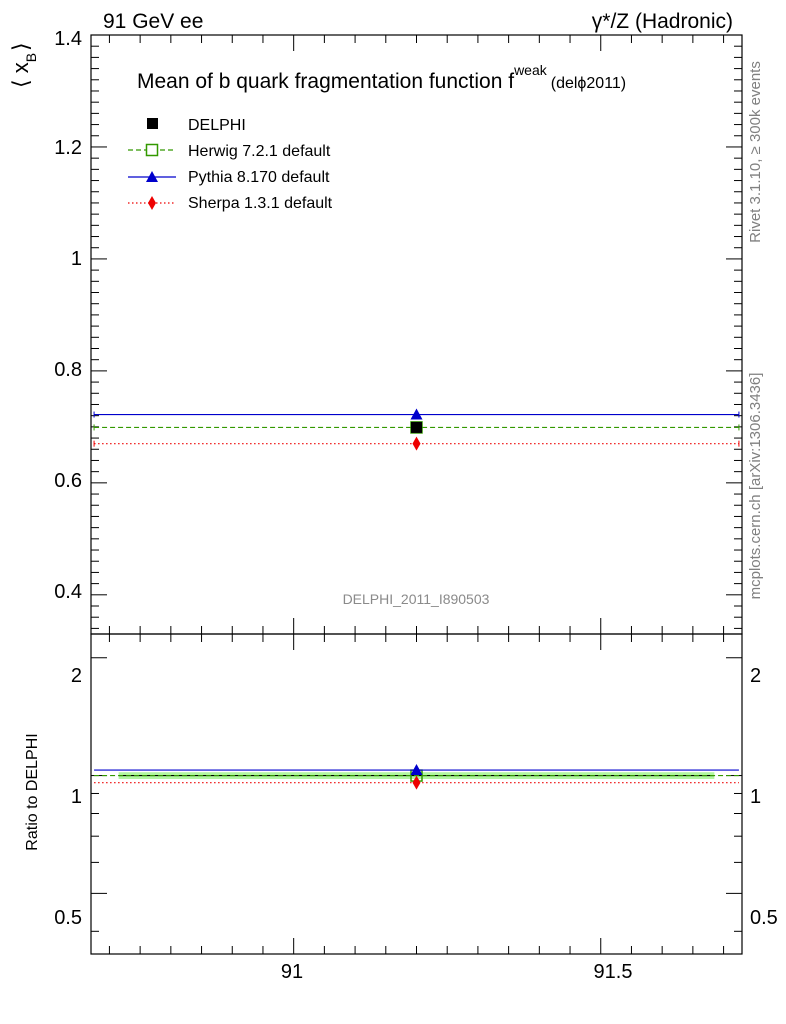 This screenshot has width=786, height=1024. What do you see at coordinates (325, 81) in the screenshot?
I see `title-main: Mean of b quark fragmentation function f` at bounding box center [325, 81].